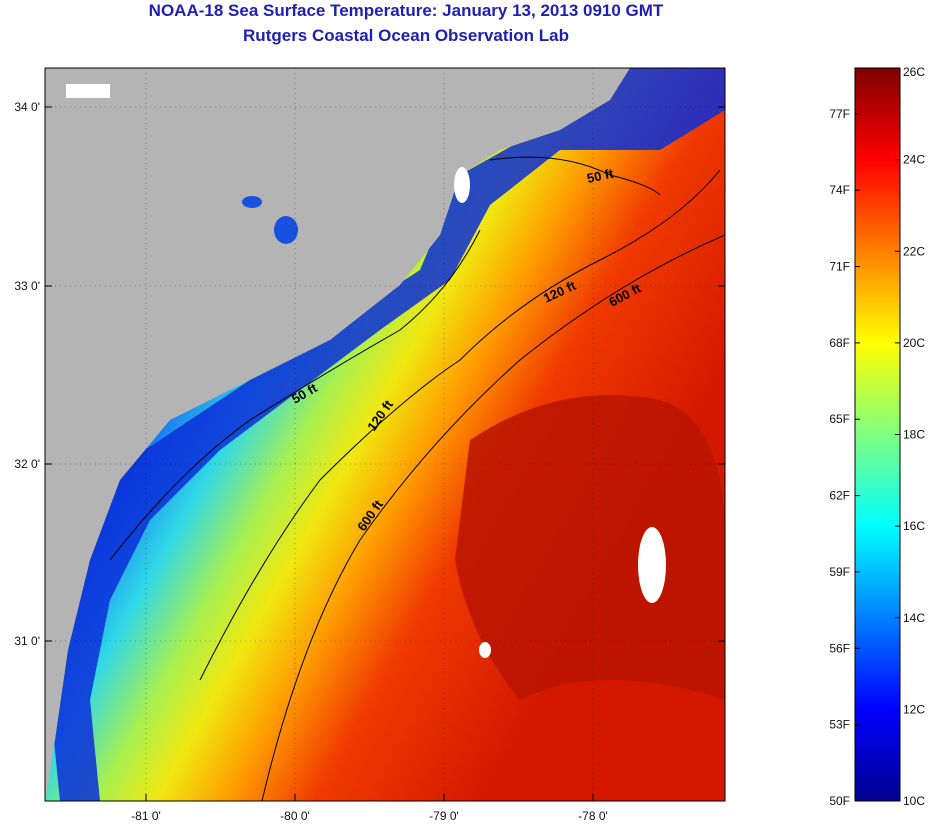  I want to click on colorbar-label-celsius: 22C, so click(914, 251).